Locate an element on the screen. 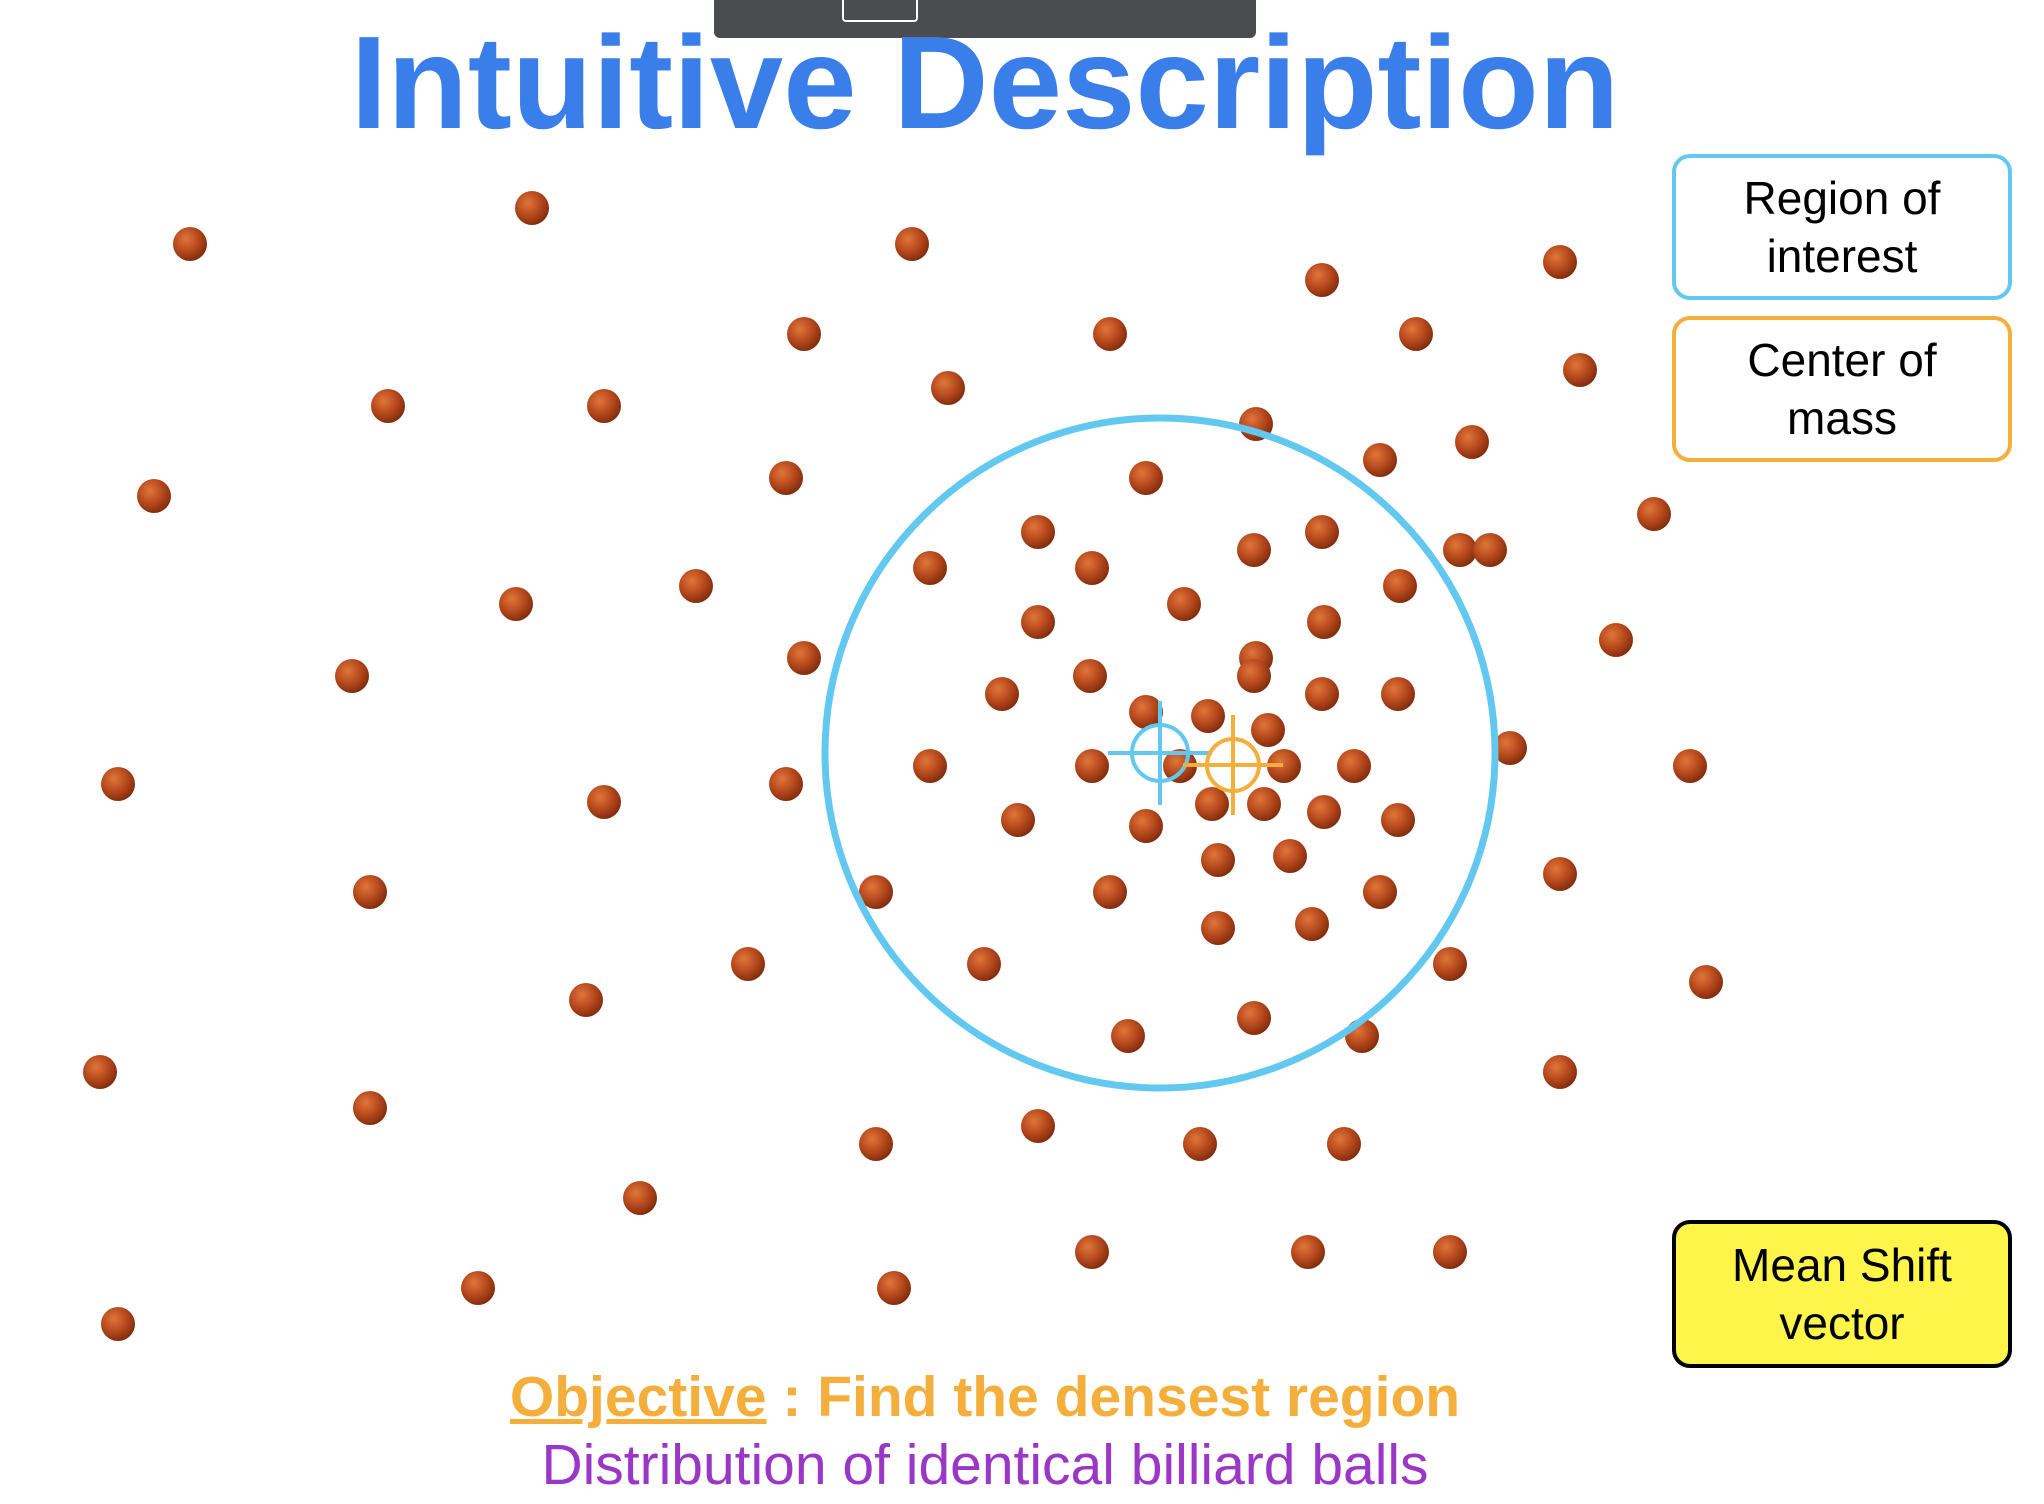 The height and width of the screenshot is (1504, 2044). region-of-interest-circle is located at coordinates (1160, 753).